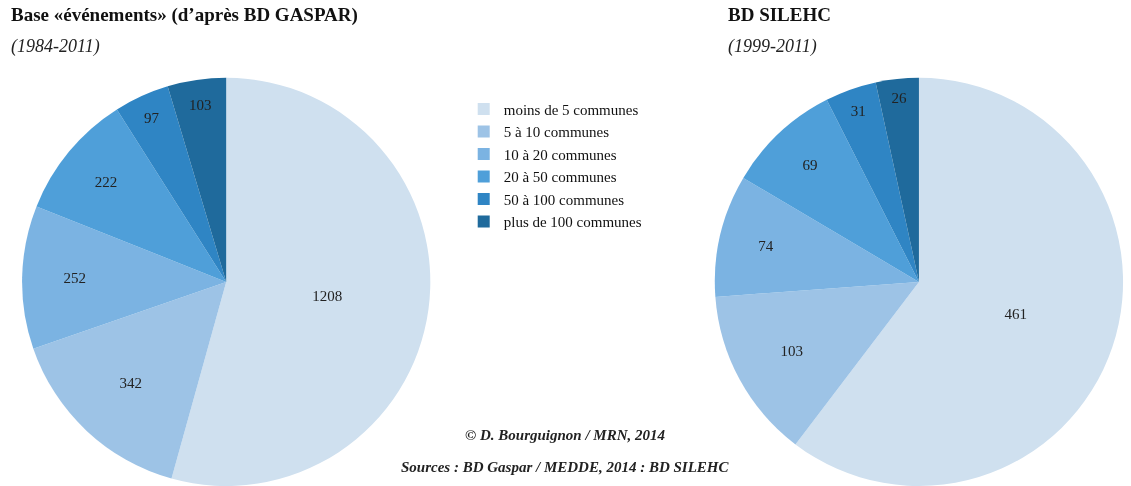 This screenshot has width=1131, height=486. I want to click on data-label: 461, so click(1015, 314).